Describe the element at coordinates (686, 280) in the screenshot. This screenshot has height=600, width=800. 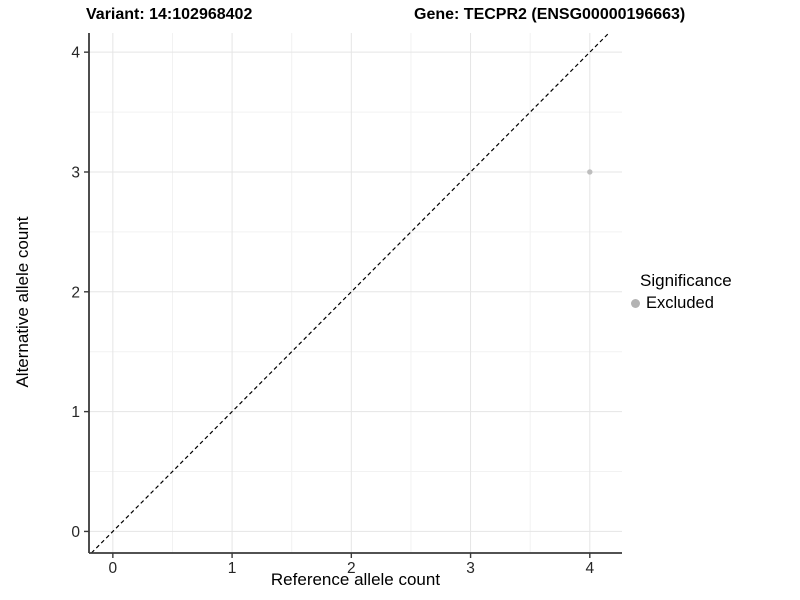
I see `legend-title: Significance` at that location.